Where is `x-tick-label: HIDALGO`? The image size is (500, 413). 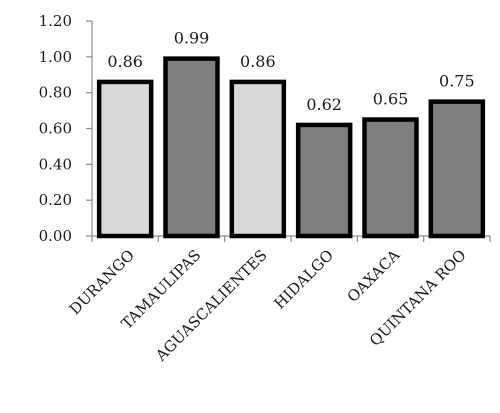
x-tick-label: HIDALGO is located at coordinates (303, 279).